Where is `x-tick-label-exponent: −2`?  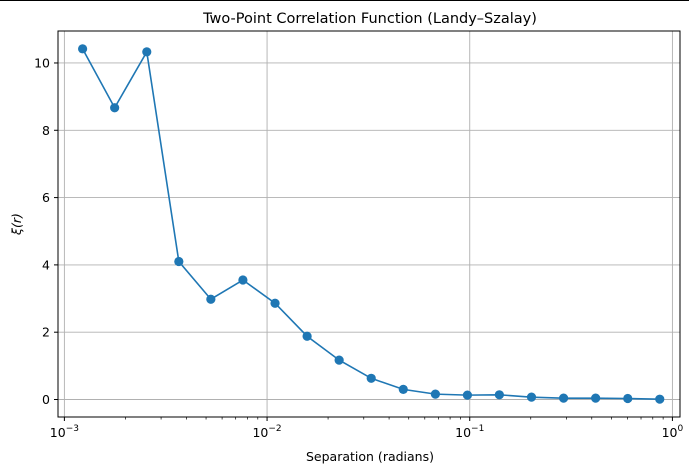 x-tick-label-exponent: −2 is located at coordinates (274, 429).